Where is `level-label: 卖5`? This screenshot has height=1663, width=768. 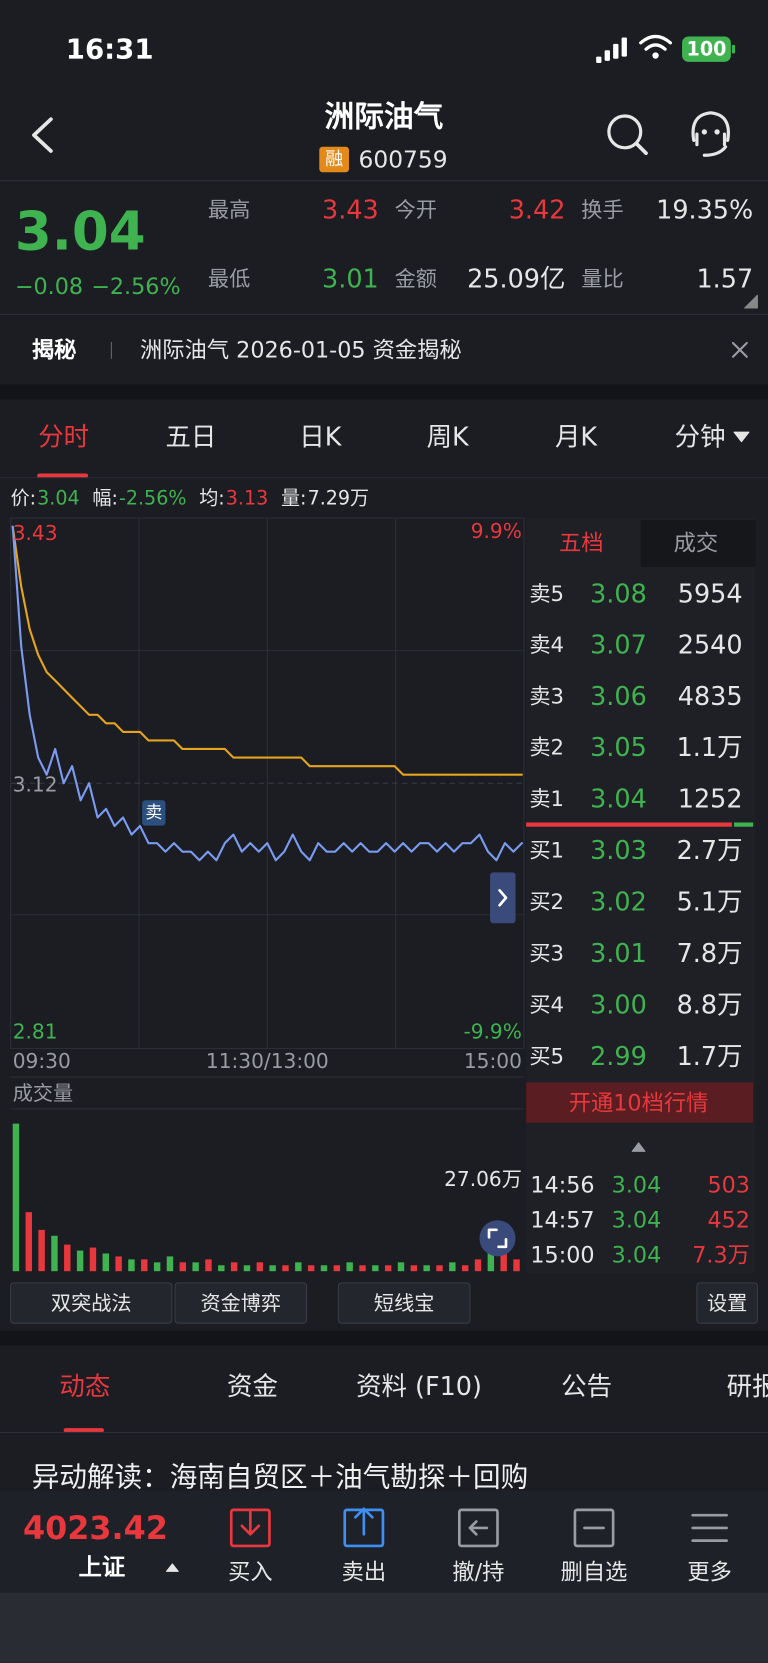
level-label: 卖5 is located at coordinates (546, 594).